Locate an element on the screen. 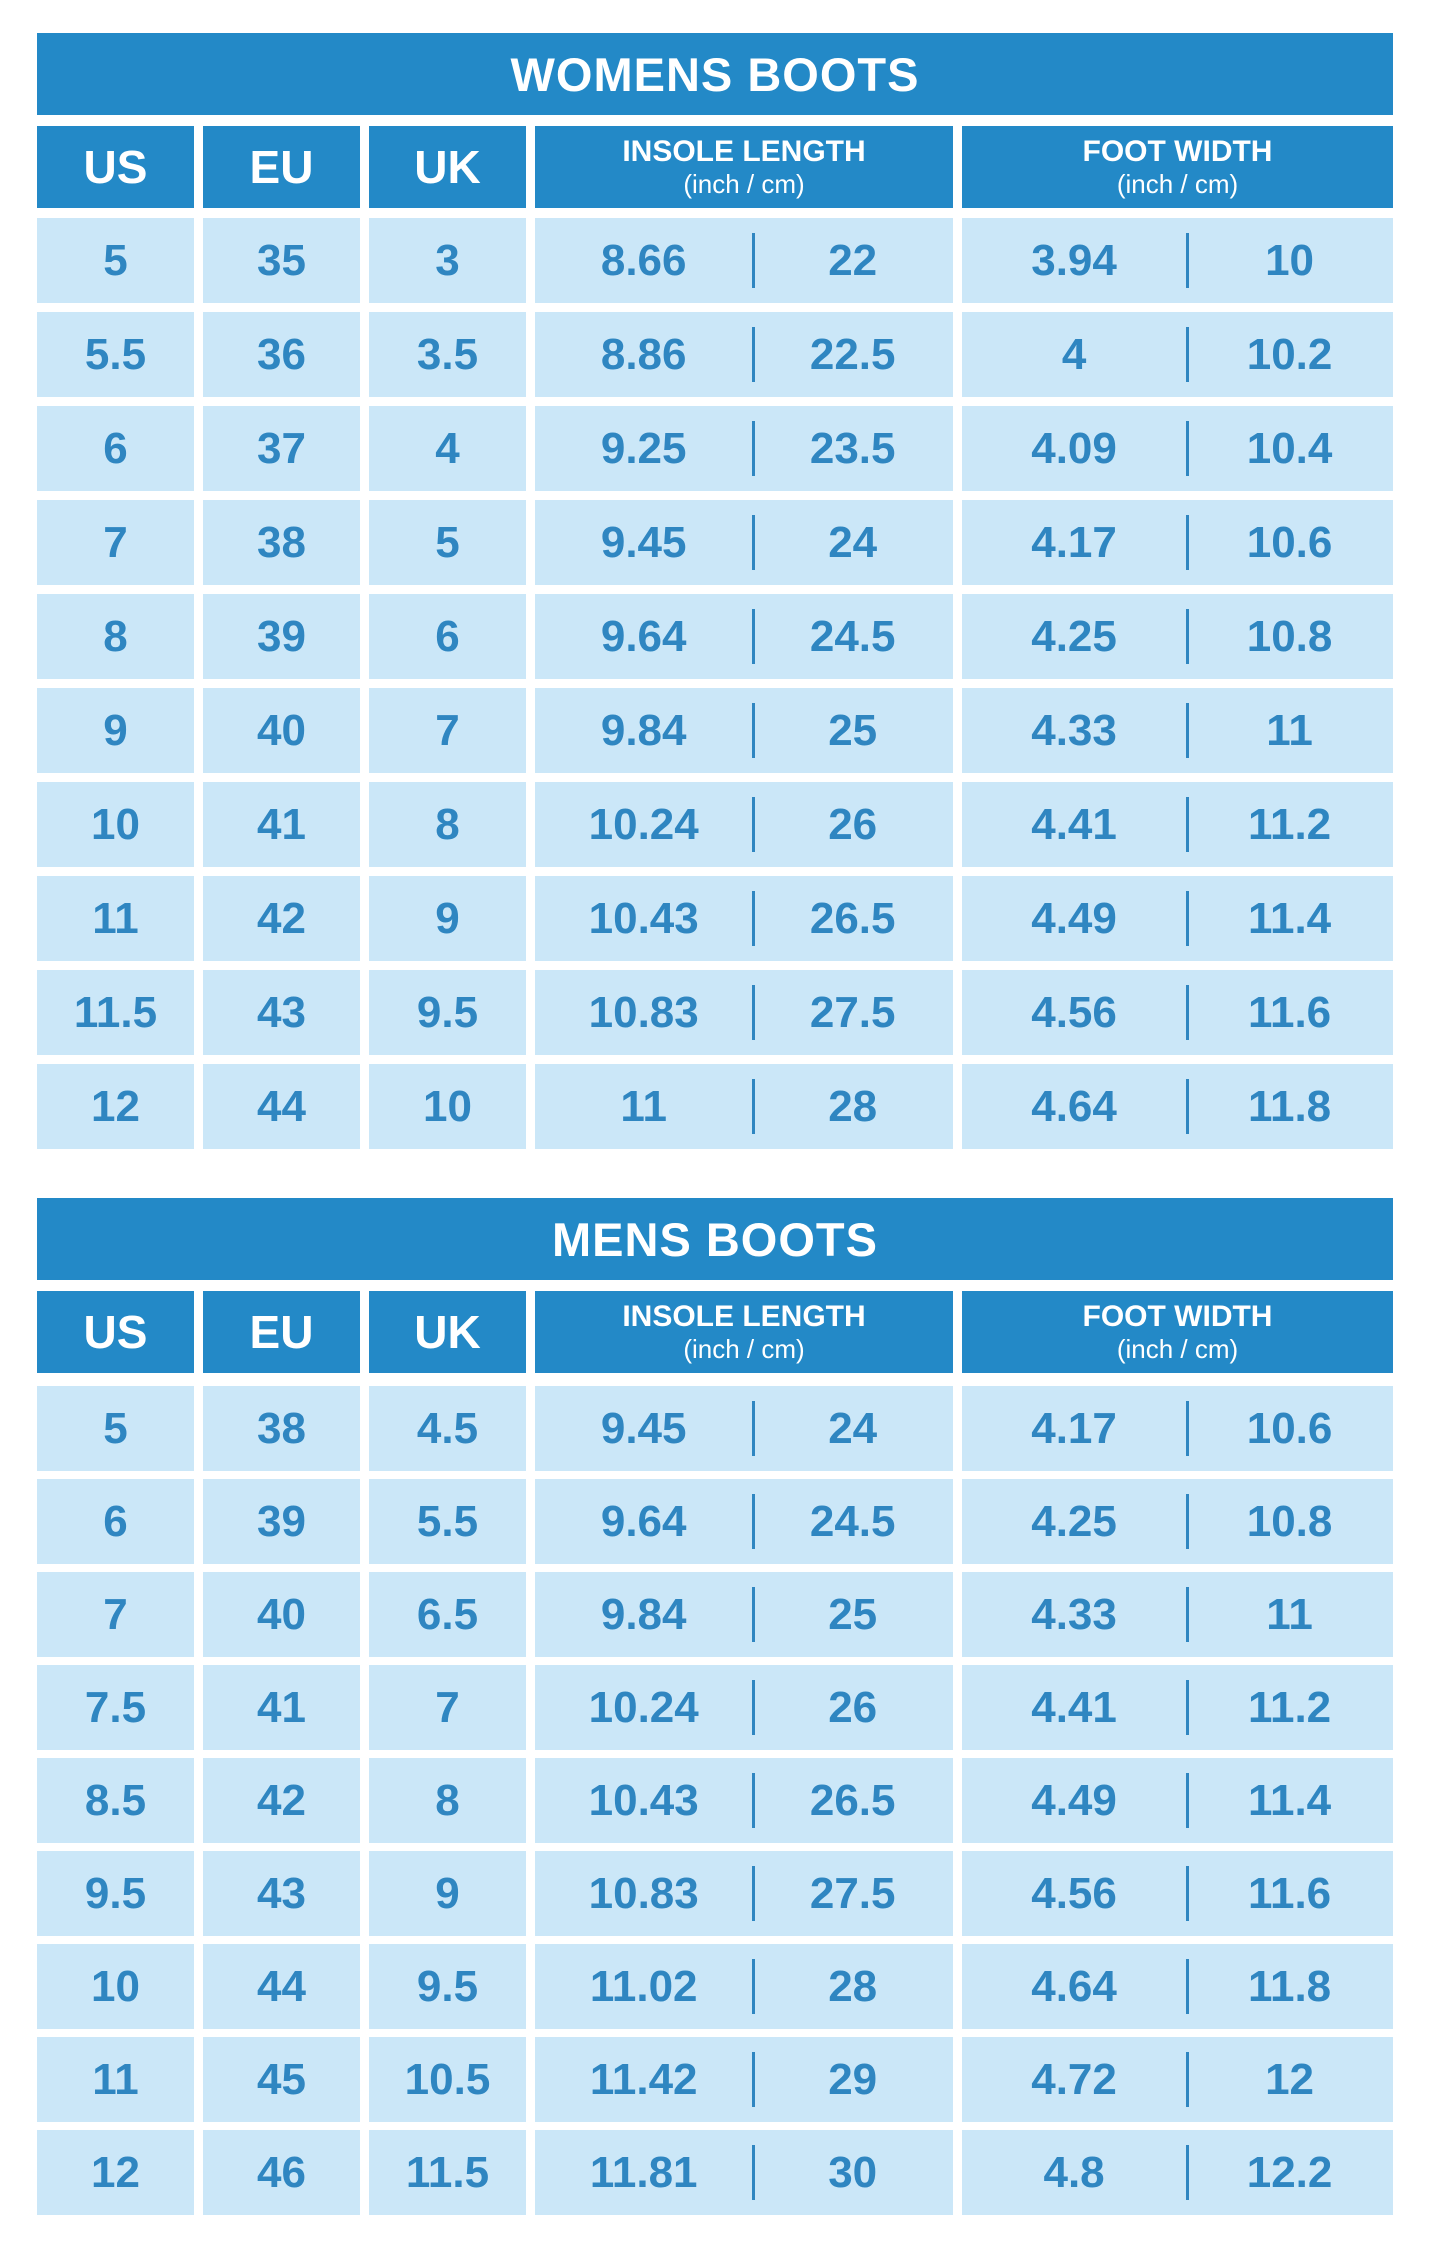  insole-cm-value: 28 is located at coordinates (853, 1106).